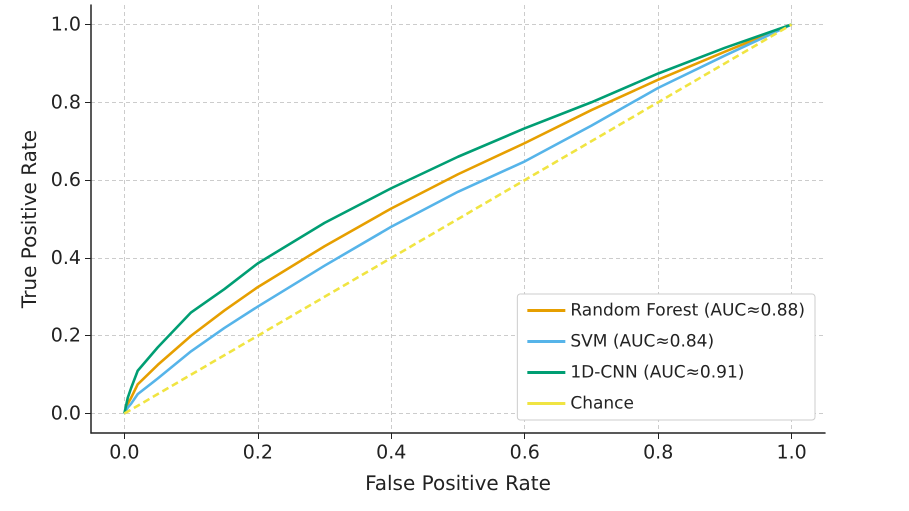 Image resolution: width=909 pixels, height=511 pixels. I want to click on x-axis-title: False Positive Rate, so click(458, 483).